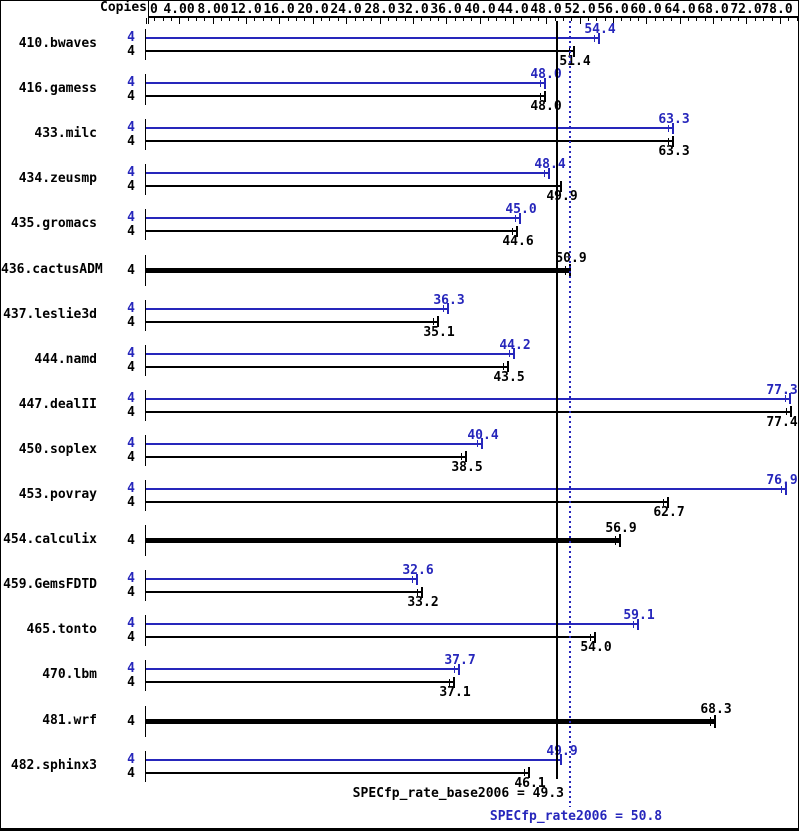 The width and height of the screenshot is (799, 831). Describe the element at coordinates (680, 9) in the screenshot. I see `axis-tick-label: 64.0` at that location.